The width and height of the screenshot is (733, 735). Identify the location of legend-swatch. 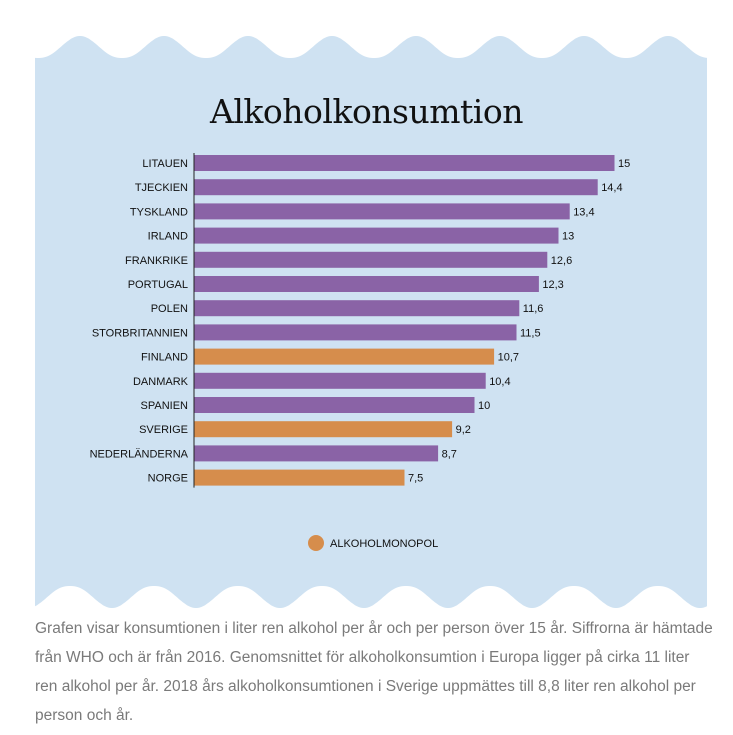
(316, 543).